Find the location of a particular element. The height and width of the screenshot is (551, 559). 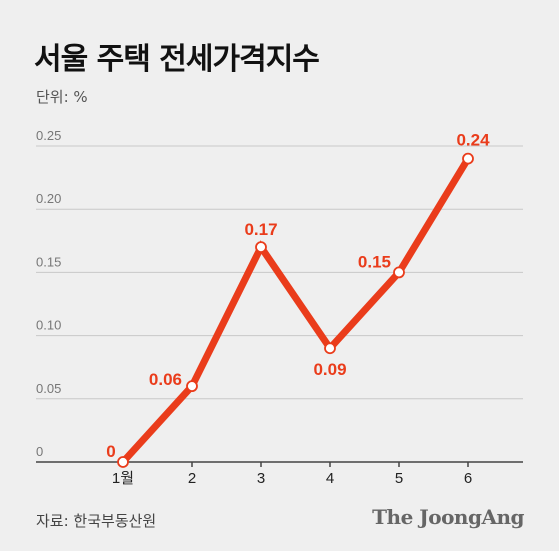

y-tick-label: 0.20 is located at coordinates (48, 198).